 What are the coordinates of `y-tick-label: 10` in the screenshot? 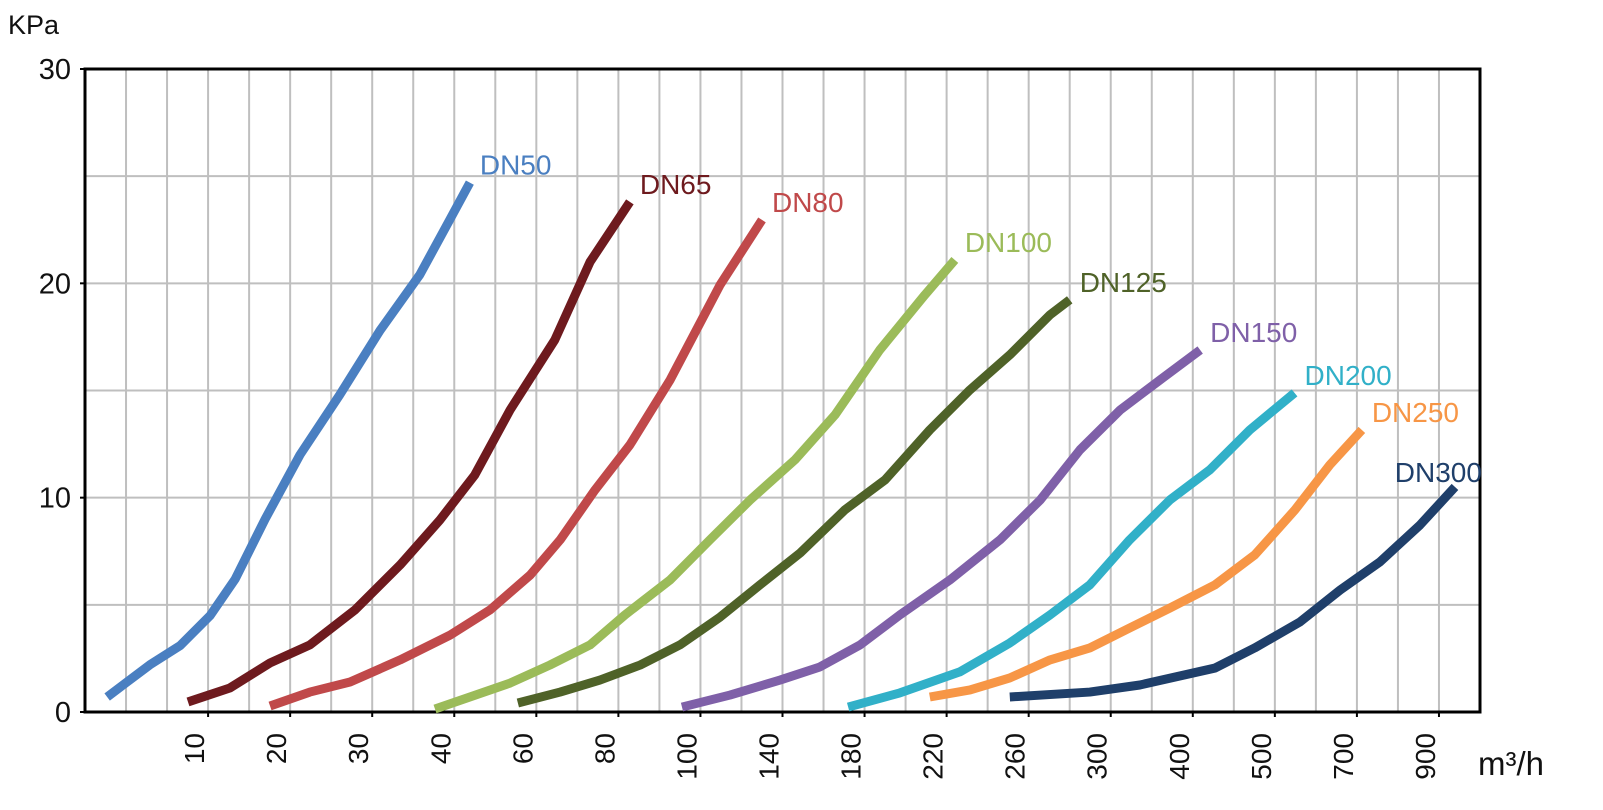 It's located at (55, 499).